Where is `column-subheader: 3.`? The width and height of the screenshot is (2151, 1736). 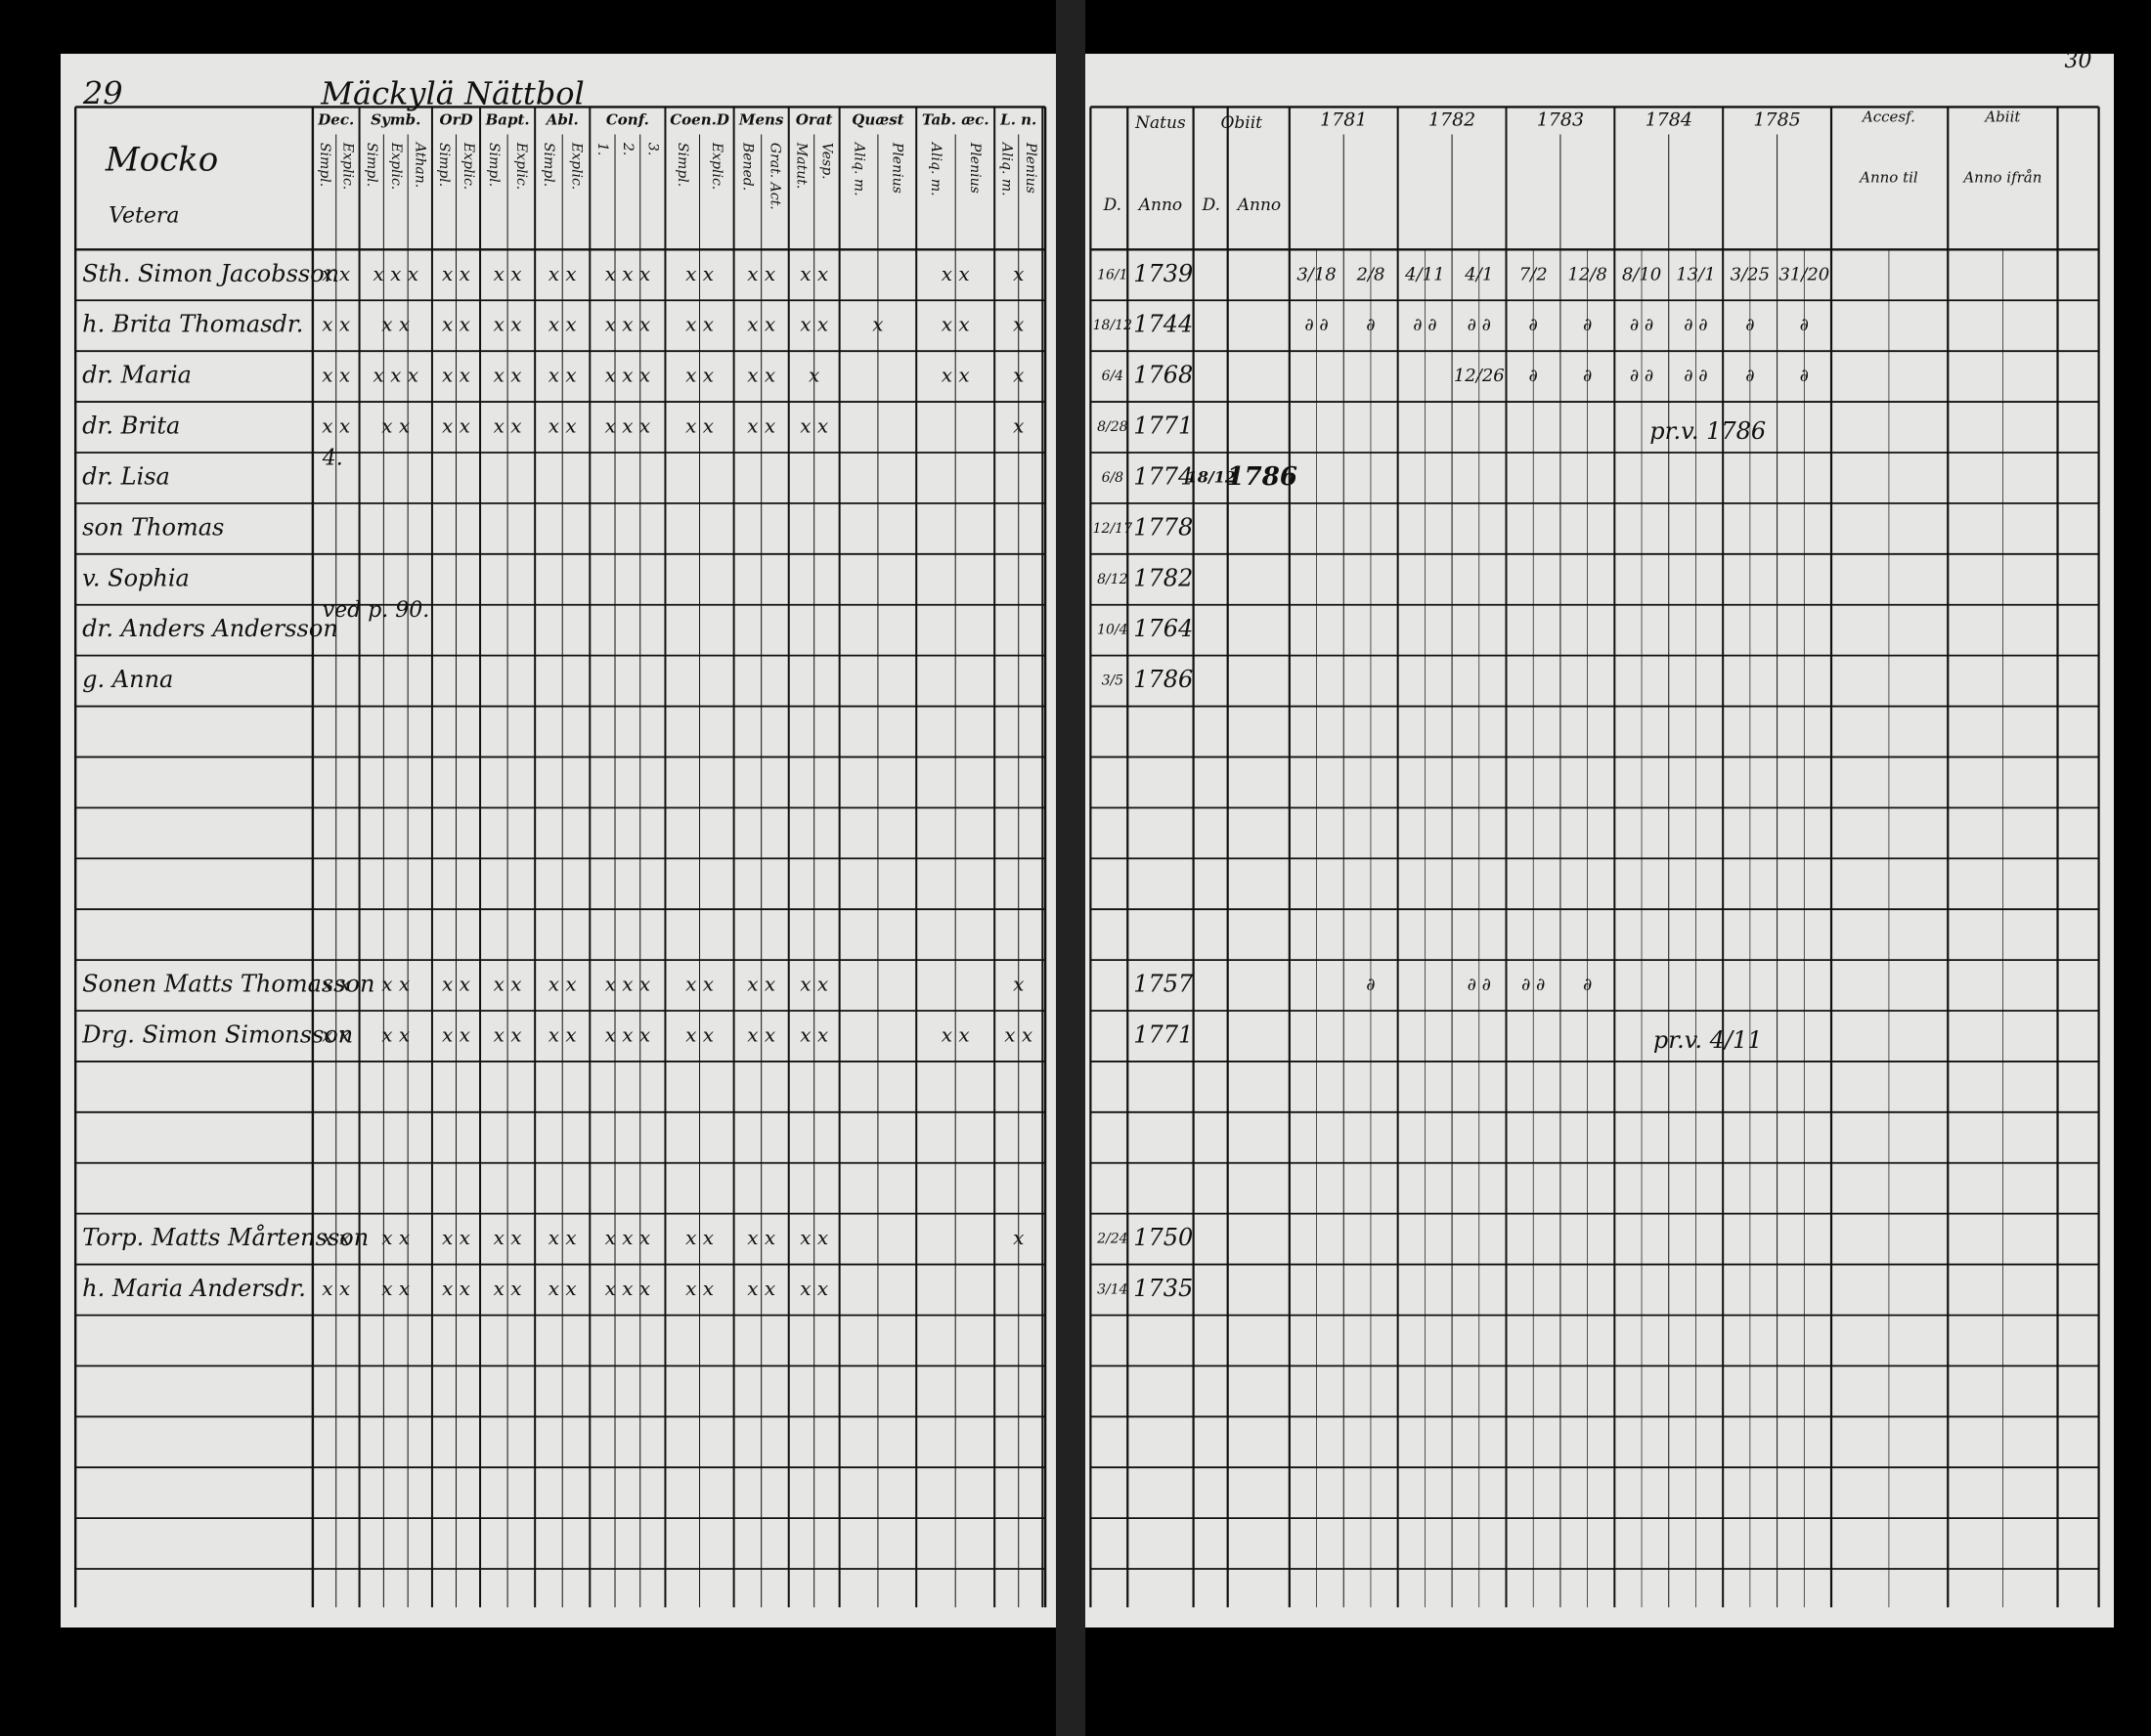
column-subheader: 3. is located at coordinates (653, 149).